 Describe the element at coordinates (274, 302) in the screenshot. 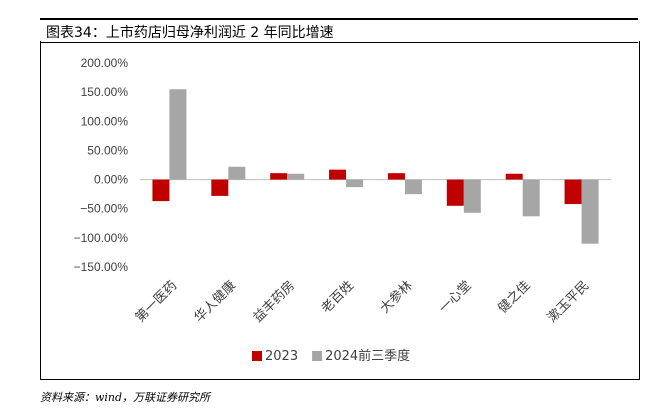

I see `x-category-label: 益丰药房` at that location.